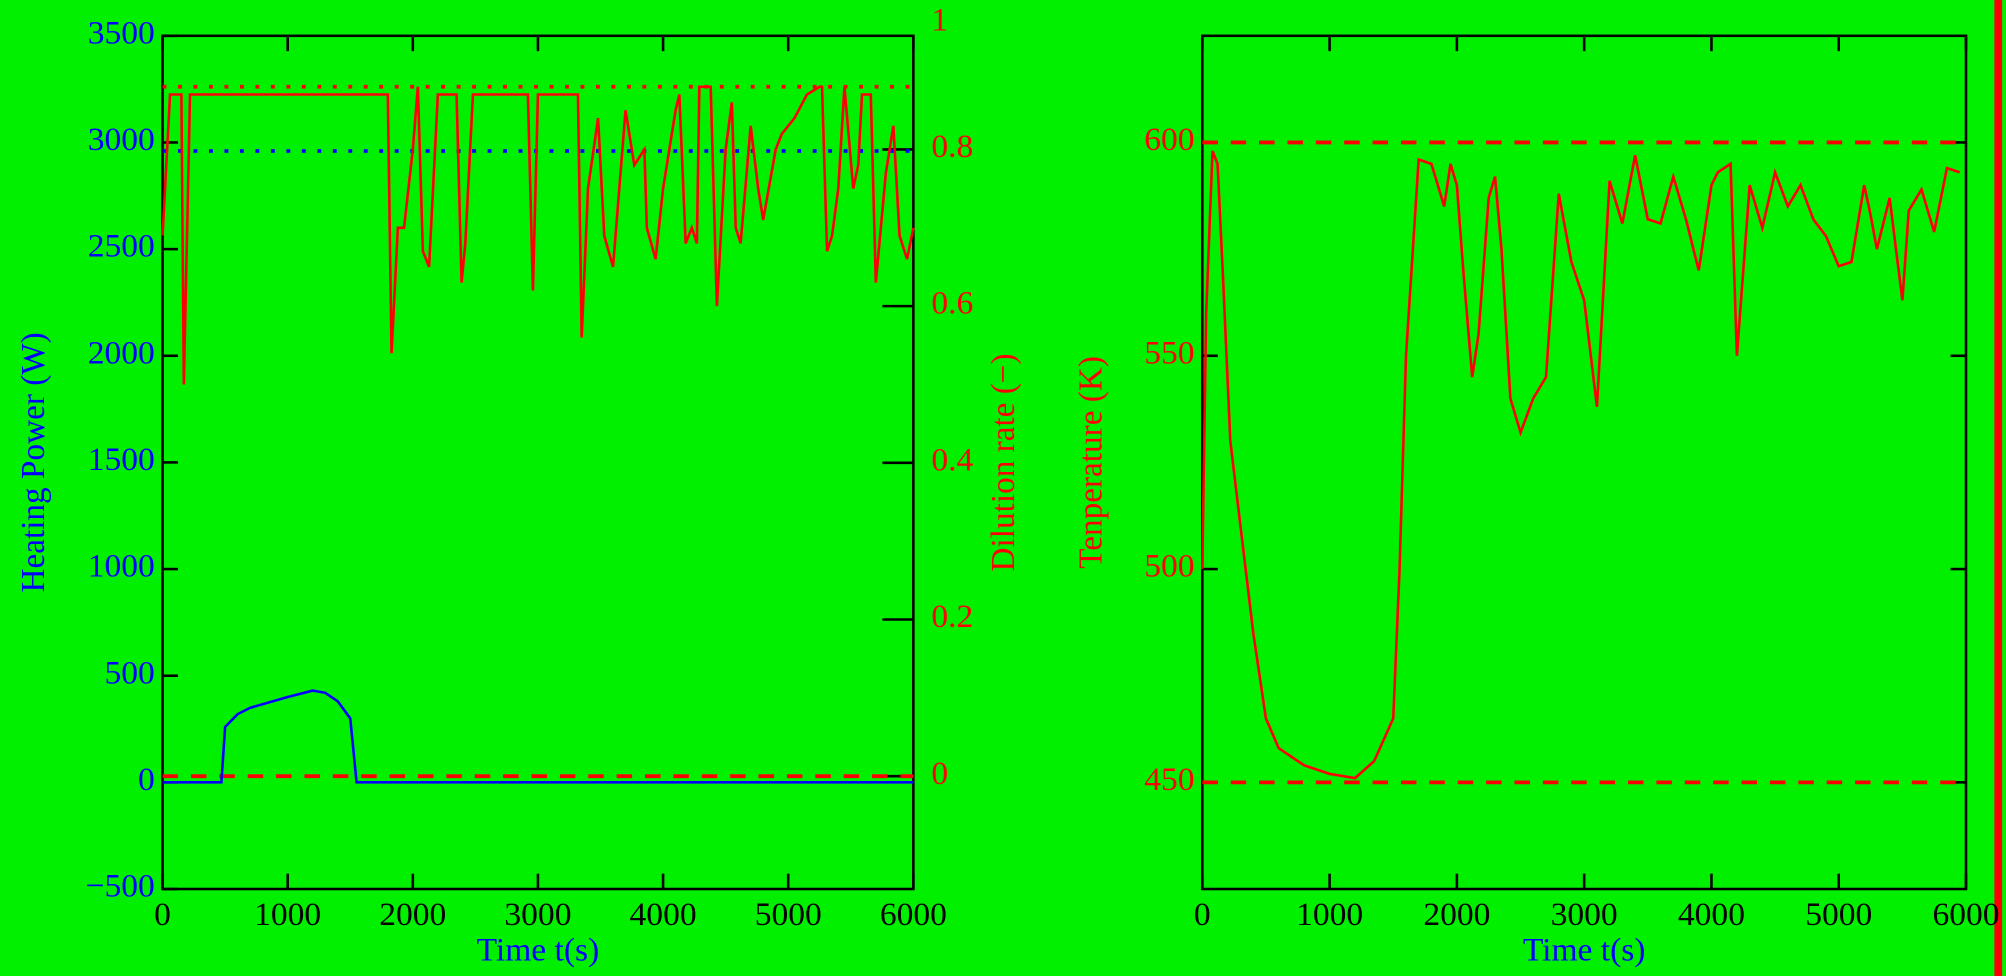 This screenshot has width=2006, height=976. Describe the element at coordinates (939, 20) in the screenshot. I see `y2-tick-label: 1` at that location.